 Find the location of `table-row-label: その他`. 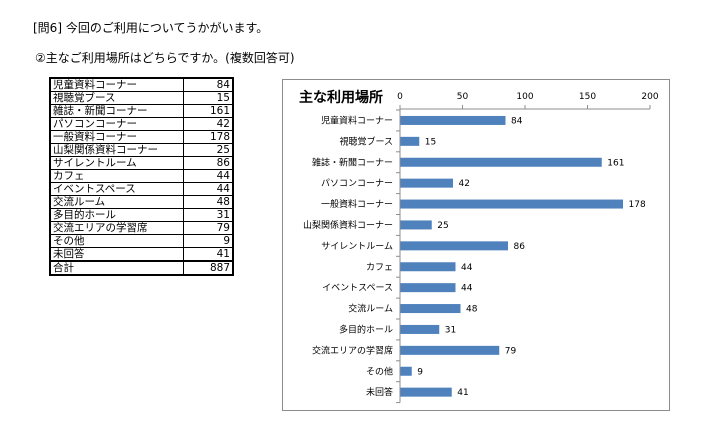

table-row-label: その他 is located at coordinates (116, 241).